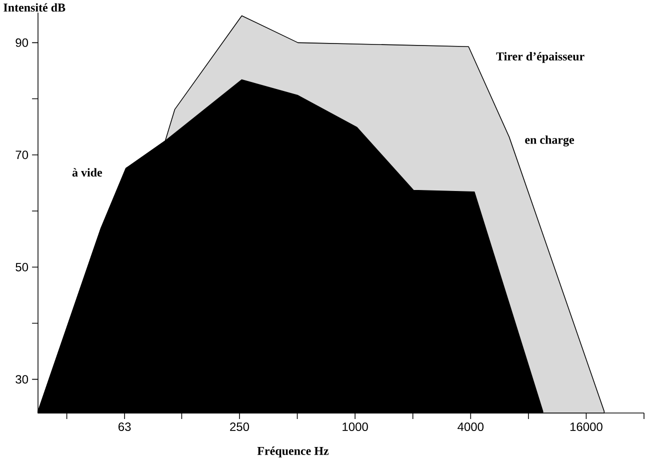  Describe the element at coordinates (35, 7) in the screenshot. I see `y-axis-title: Intensité dB` at that location.